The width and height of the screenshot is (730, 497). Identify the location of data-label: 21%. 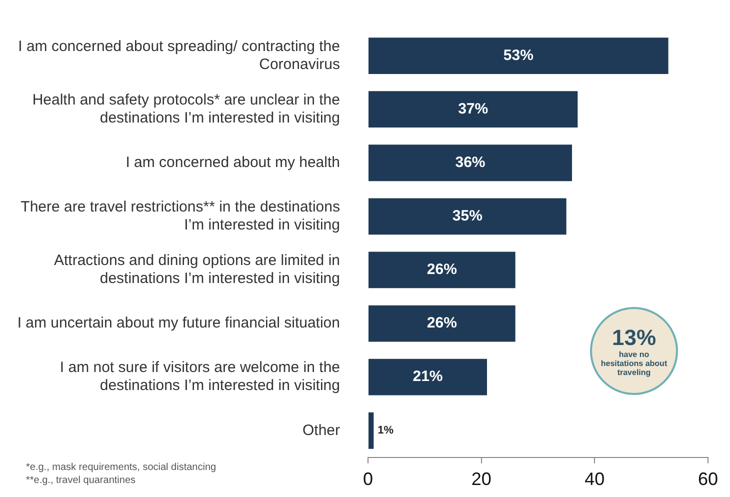
(427, 377).